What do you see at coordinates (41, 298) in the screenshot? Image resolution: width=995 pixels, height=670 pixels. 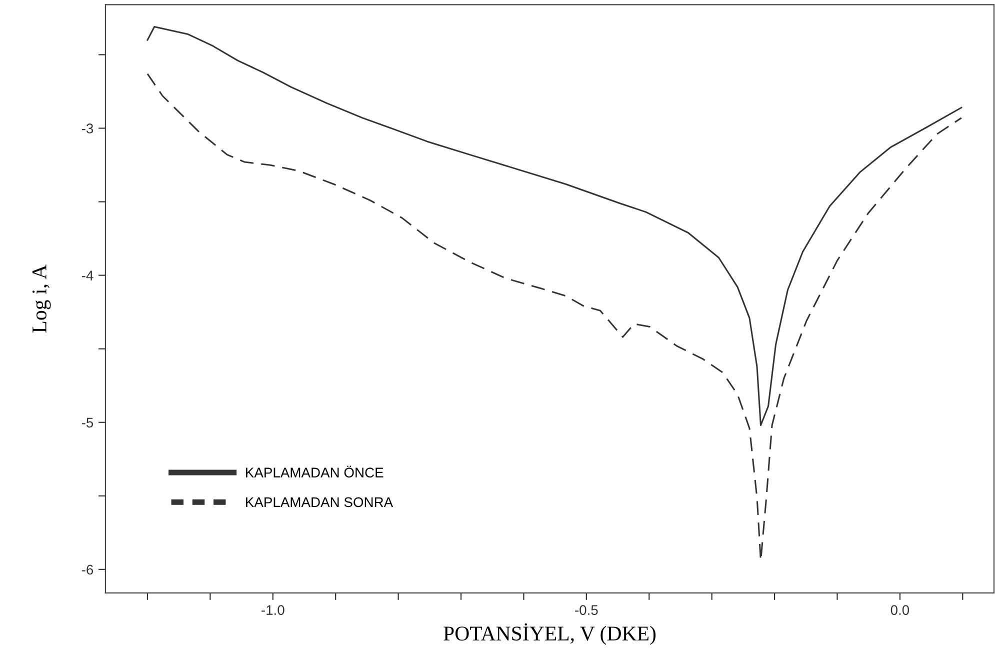 I see `y-axis-title: Log i, A` at bounding box center [41, 298].